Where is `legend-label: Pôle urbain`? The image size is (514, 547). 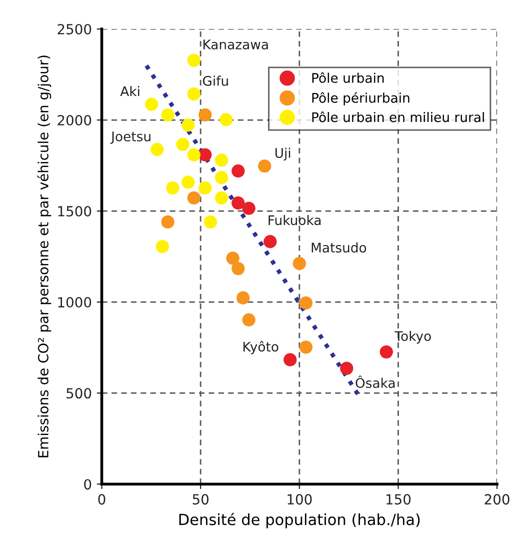
legend-label: Pôle urbain is located at coordinates (348, 77).